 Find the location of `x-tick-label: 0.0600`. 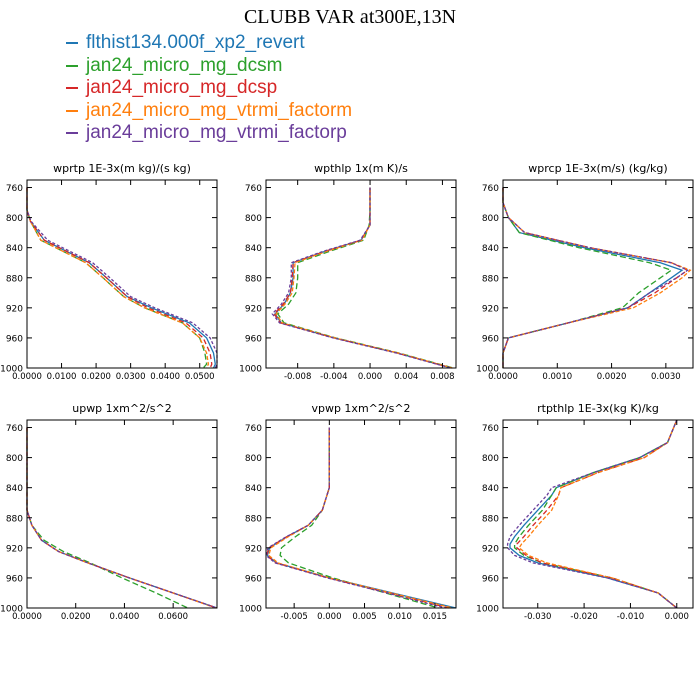

x-tick-label: 0.0600 is located at coordinates (173, 617).